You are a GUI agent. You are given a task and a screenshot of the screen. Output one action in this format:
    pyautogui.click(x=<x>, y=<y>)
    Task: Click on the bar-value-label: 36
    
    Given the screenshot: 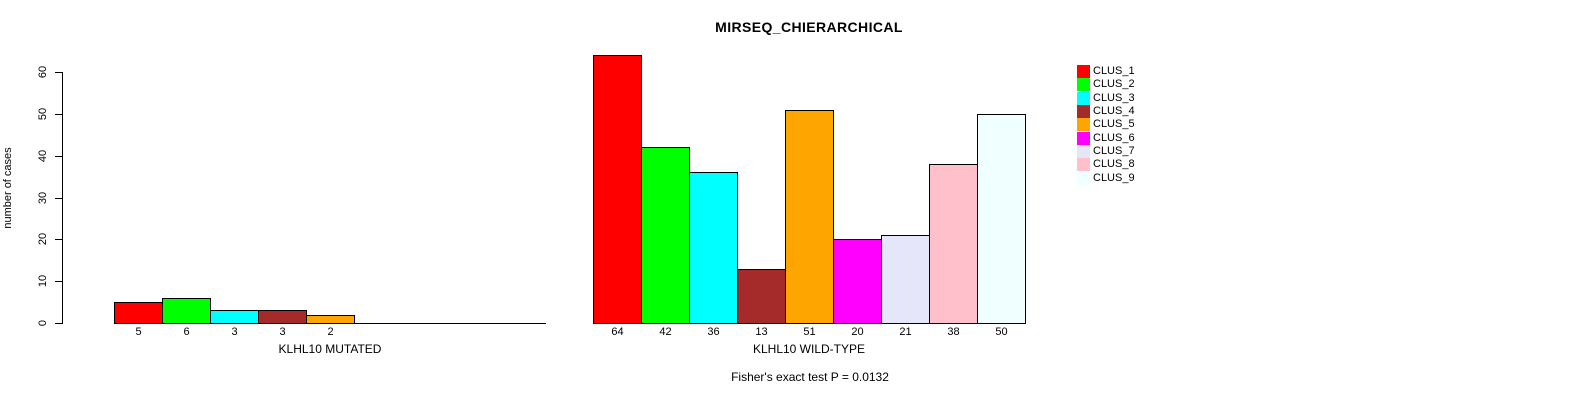 What is the action you would take?
    pyautogui.click(x=713, y=332)
    